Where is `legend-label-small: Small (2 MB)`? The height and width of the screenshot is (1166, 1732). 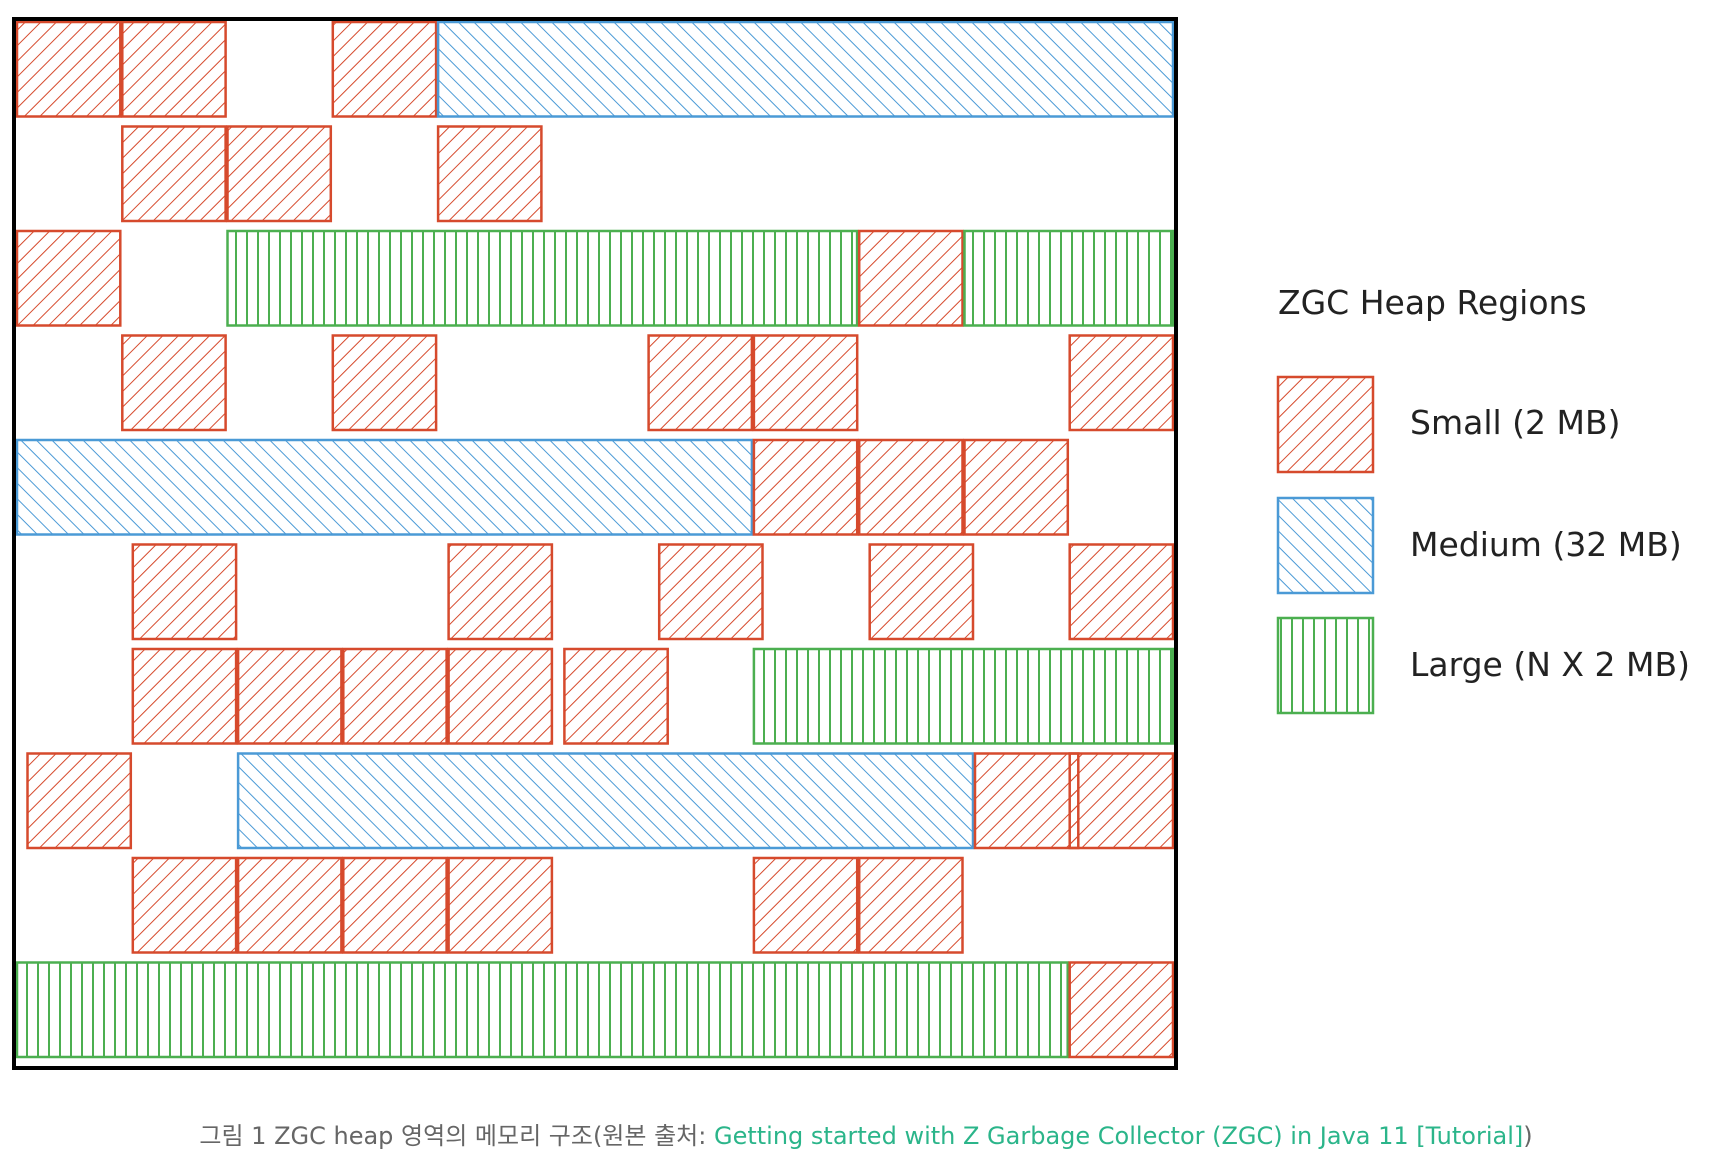 legend-label-small: Small (2 MB) is located at coordinates (1515, 422).